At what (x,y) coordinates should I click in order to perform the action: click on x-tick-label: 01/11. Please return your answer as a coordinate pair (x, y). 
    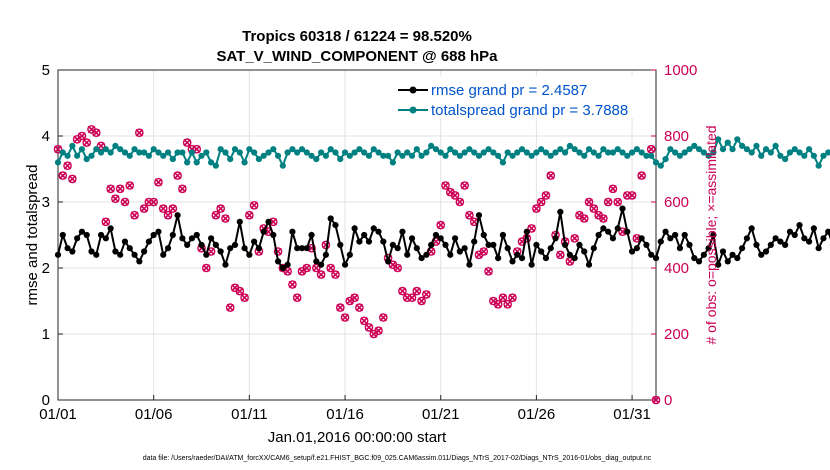
    Looking at the image, I should click on (249, 414).